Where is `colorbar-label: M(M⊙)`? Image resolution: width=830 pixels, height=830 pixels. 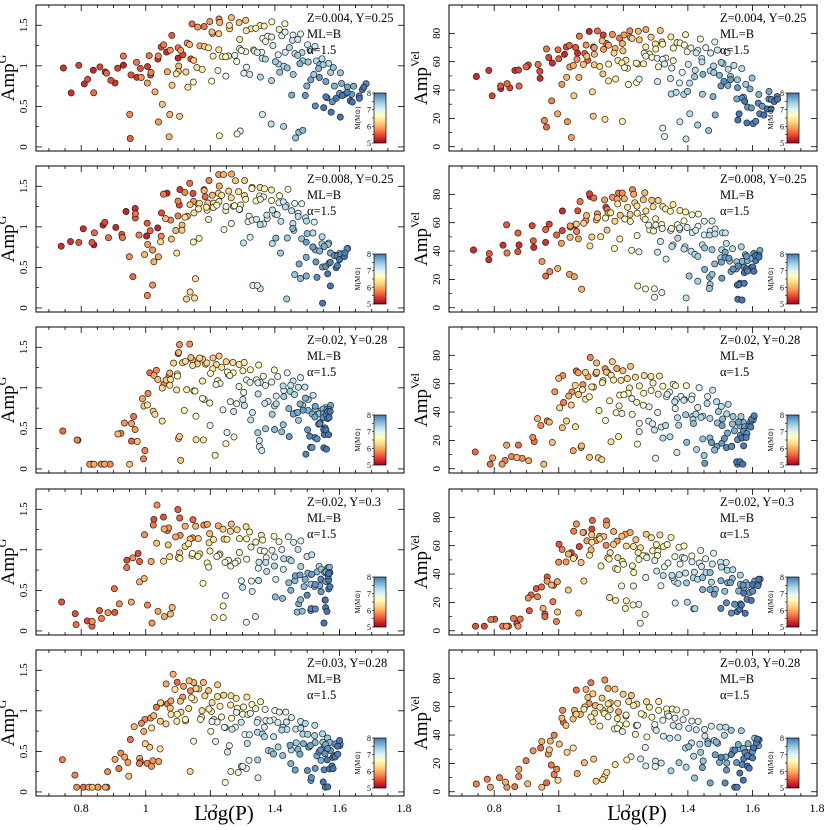 colorbar-label: M(M⊙) is located at coordinates (771, 279).